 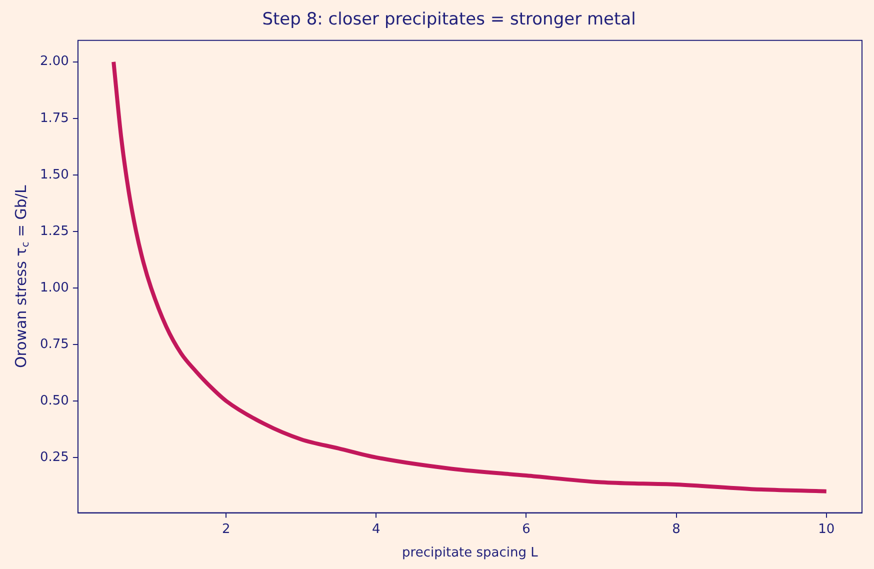 I want to click on y-tick-label: 1.75, so click(x=54, y=118).